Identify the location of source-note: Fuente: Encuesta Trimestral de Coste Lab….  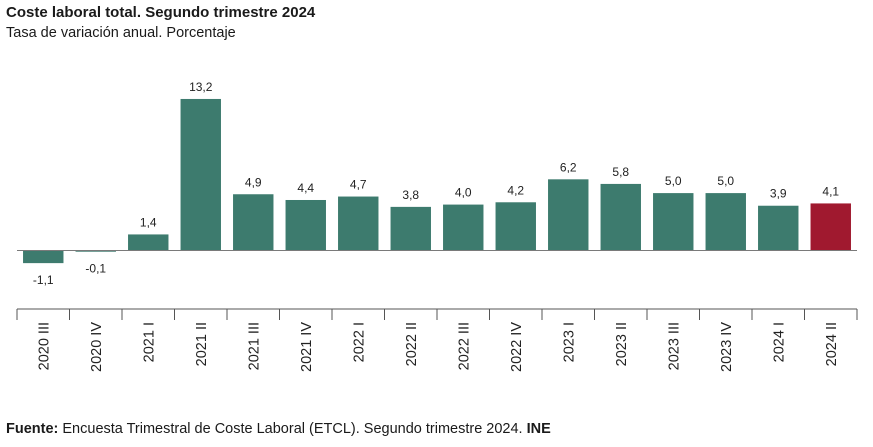
(278, 429).